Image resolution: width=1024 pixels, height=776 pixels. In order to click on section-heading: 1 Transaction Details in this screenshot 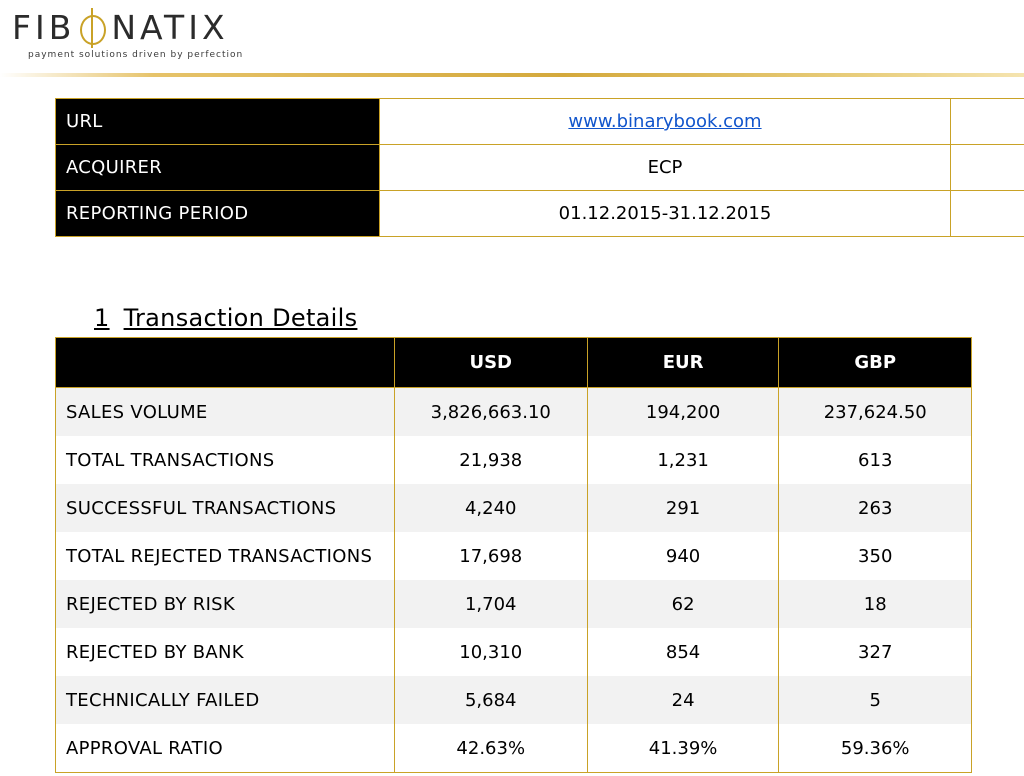, I will do `click(225, 318)`.